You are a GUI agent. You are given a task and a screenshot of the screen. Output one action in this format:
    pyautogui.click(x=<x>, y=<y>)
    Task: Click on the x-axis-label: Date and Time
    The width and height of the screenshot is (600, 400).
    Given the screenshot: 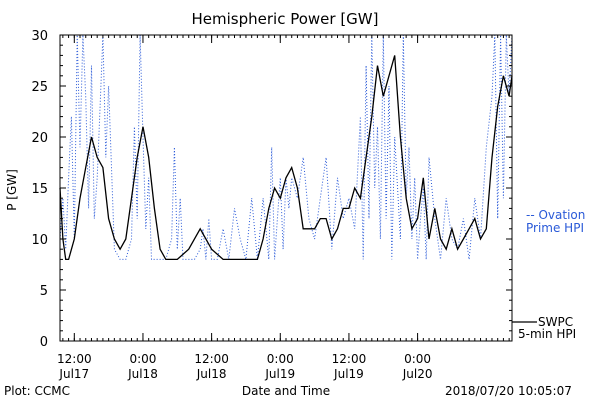 What is the action you would take?
    pyautogui.click(x=286, y=391)
    